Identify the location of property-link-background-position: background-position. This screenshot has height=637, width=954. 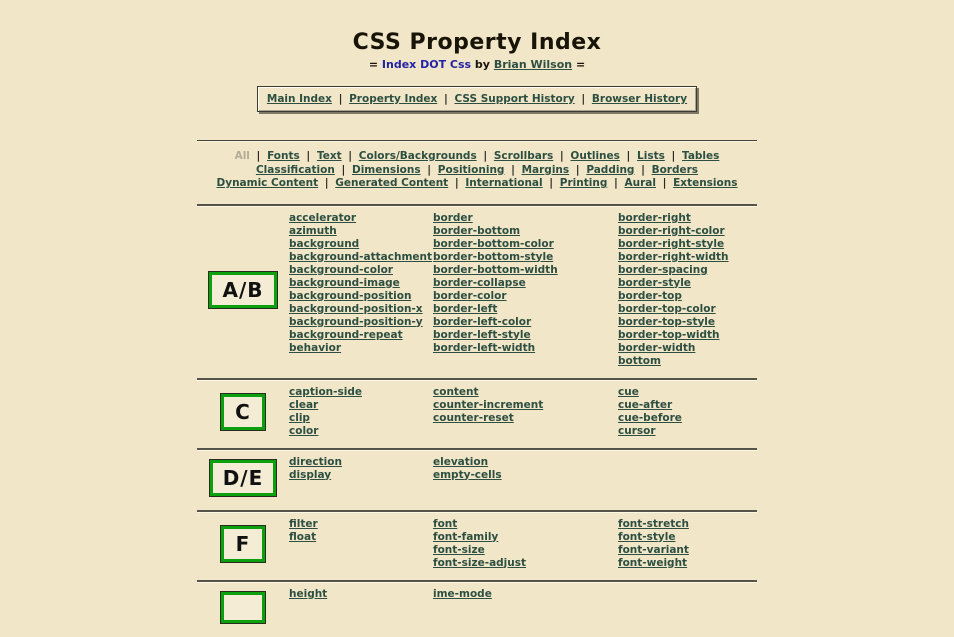
(350, 295).